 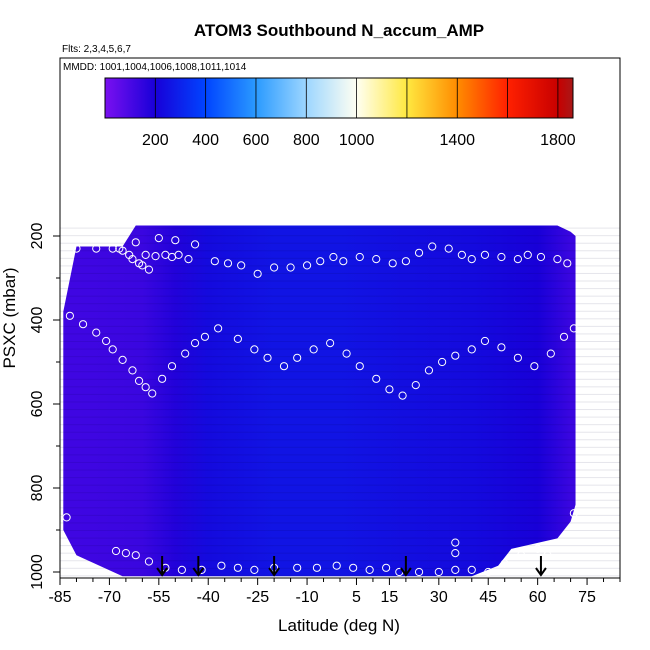 What do you see at coordinates (37, 488) in the screenshot?
I see `y-tick-label: 800` at bounding box center [37, 488].